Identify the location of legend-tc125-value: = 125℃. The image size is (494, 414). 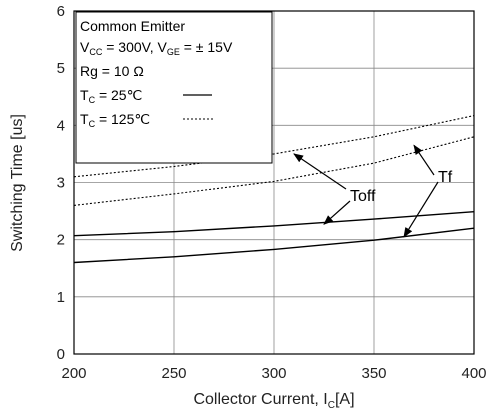
(122, 119).